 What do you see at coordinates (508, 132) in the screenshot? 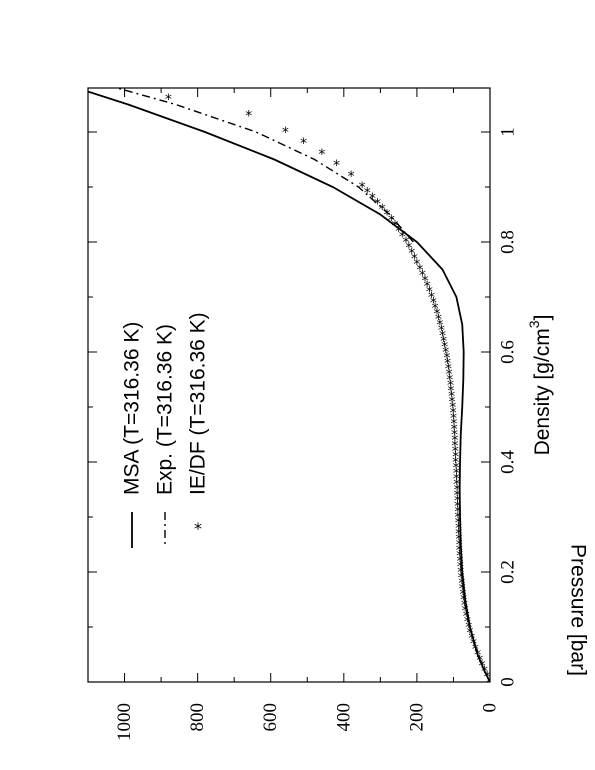
I see `density-tick-label: 1` at bounding box center [508, 132].